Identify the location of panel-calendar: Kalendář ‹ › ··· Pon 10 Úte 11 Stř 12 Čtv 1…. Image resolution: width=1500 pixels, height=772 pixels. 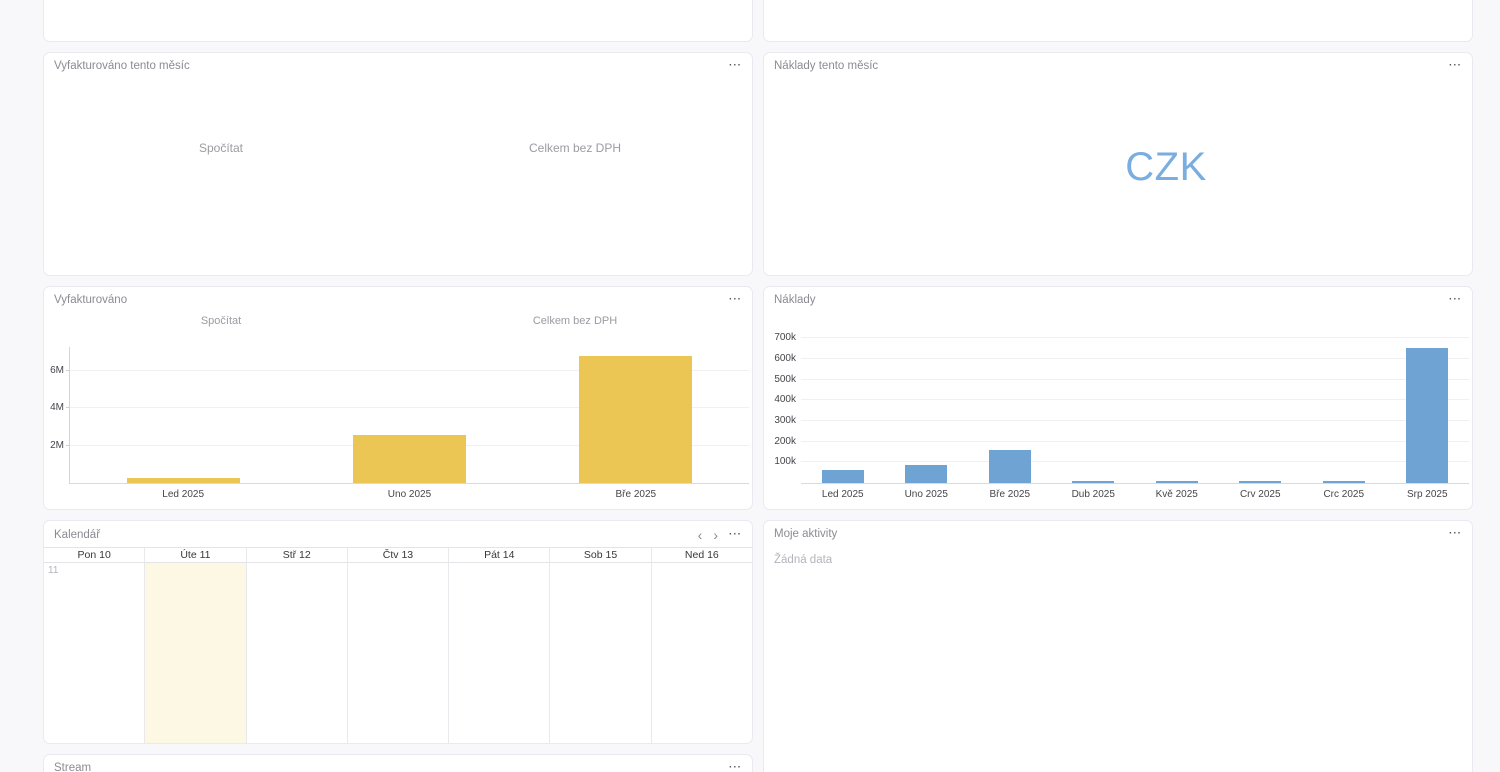
(398, 632).